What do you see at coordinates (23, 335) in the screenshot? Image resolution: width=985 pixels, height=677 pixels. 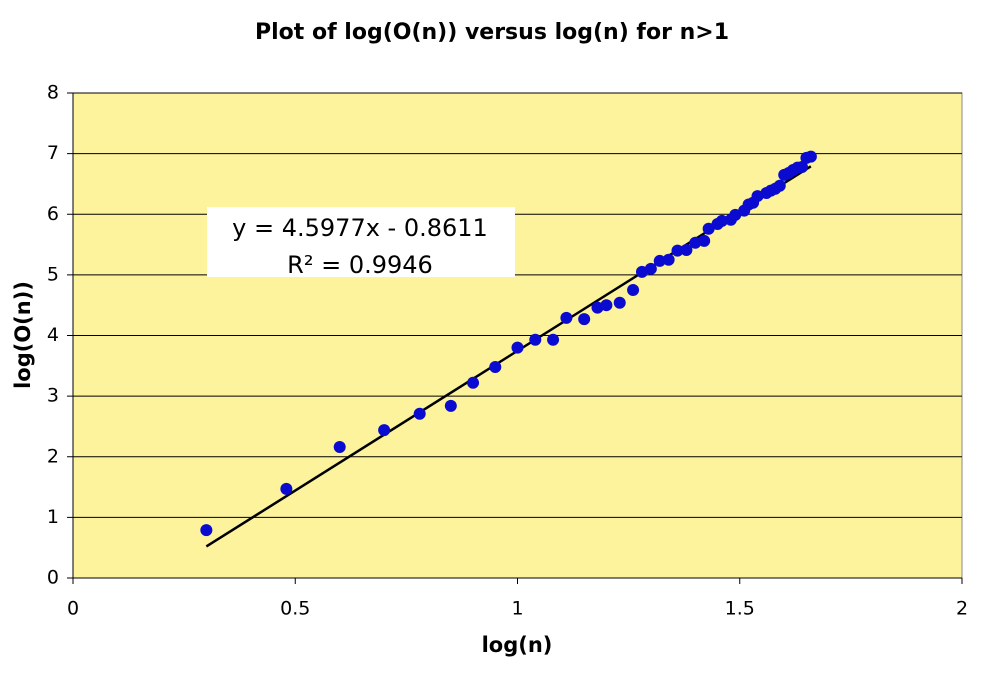 I see `y-axis-label: log(O(n))` at bounding box center [23, 335].